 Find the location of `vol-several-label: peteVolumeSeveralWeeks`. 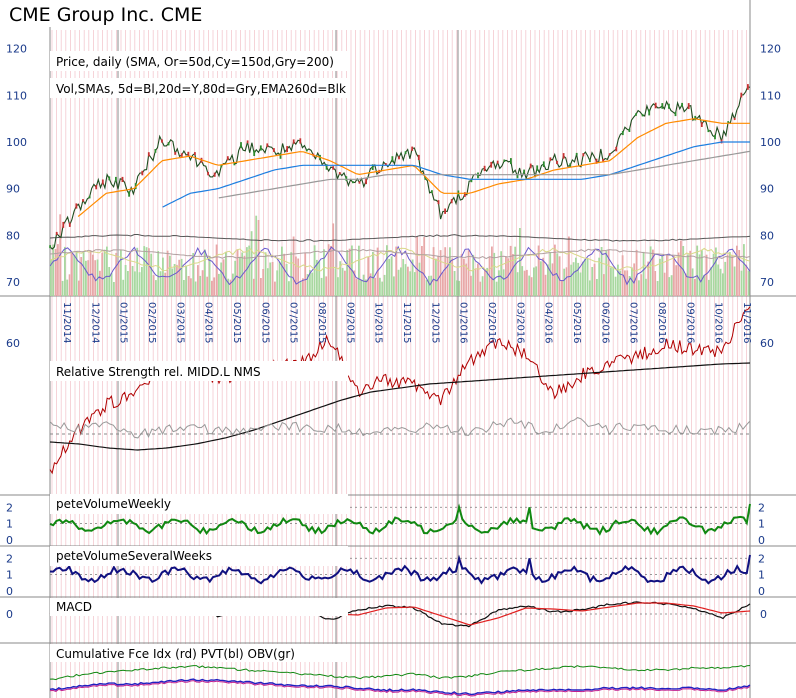

vol-several-label: peteVolumeSeveralWeeks is located at coordinates (134, 556).